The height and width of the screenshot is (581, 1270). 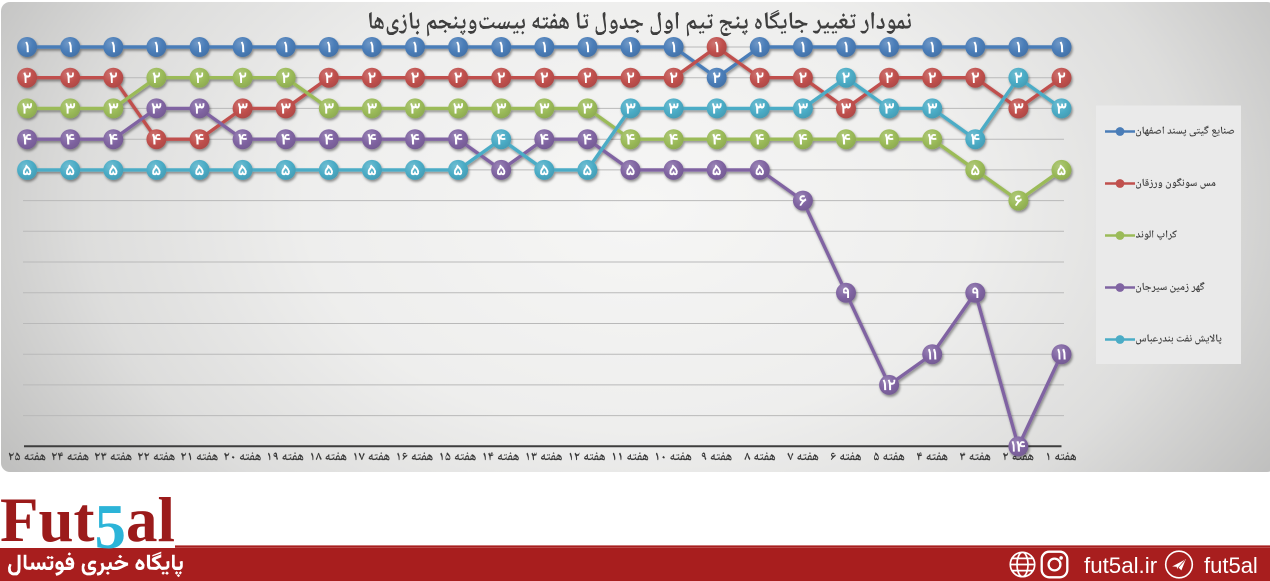 What do you see at coordinates (87, 523) in the screenshot?
I see `svg-text: Fut5al` at bounding box center [87, 523].